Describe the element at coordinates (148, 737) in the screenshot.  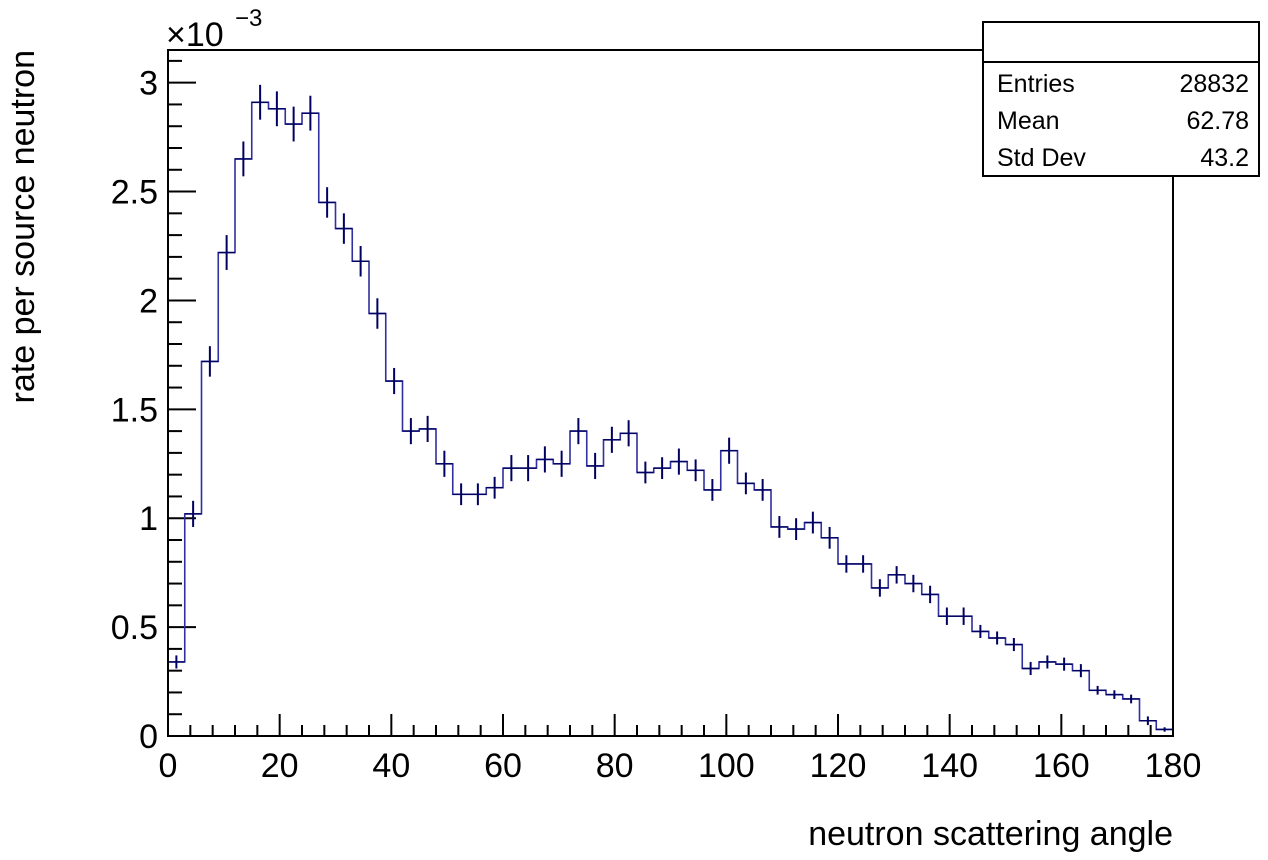
I see `y-tick-label: 0` at that location.